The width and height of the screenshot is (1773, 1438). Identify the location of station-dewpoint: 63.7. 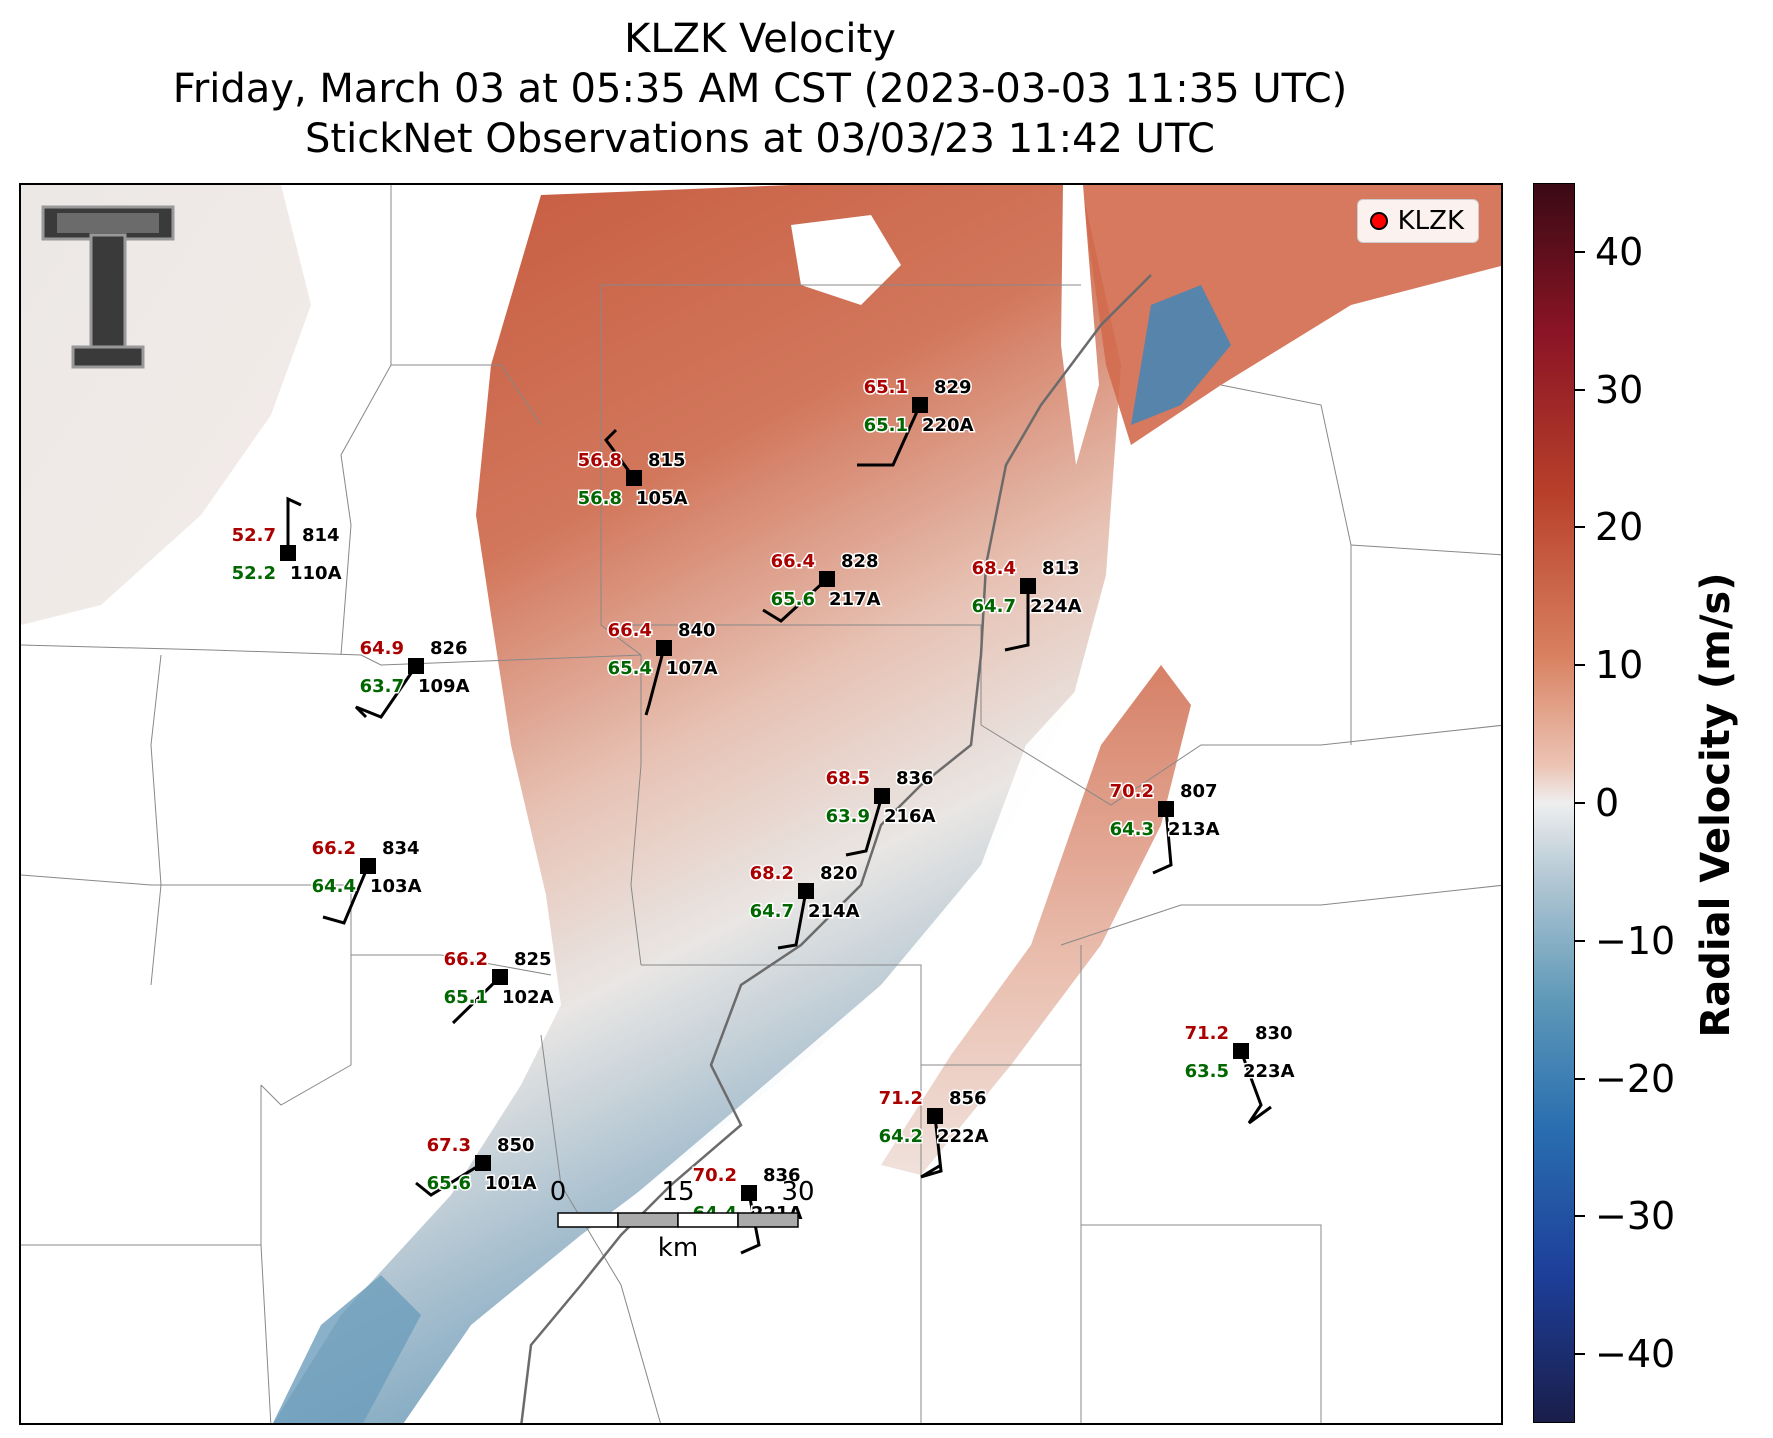
(382, 686).